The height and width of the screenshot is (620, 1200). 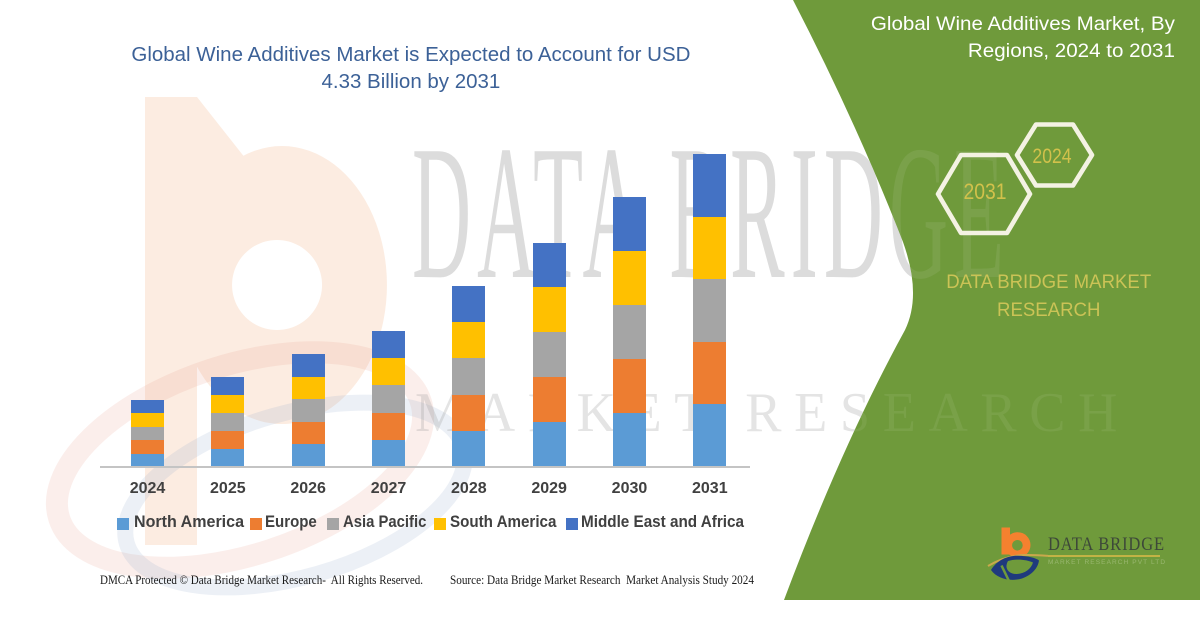 I want to click on svg-text: 2024, so click(x=1051, y=157).